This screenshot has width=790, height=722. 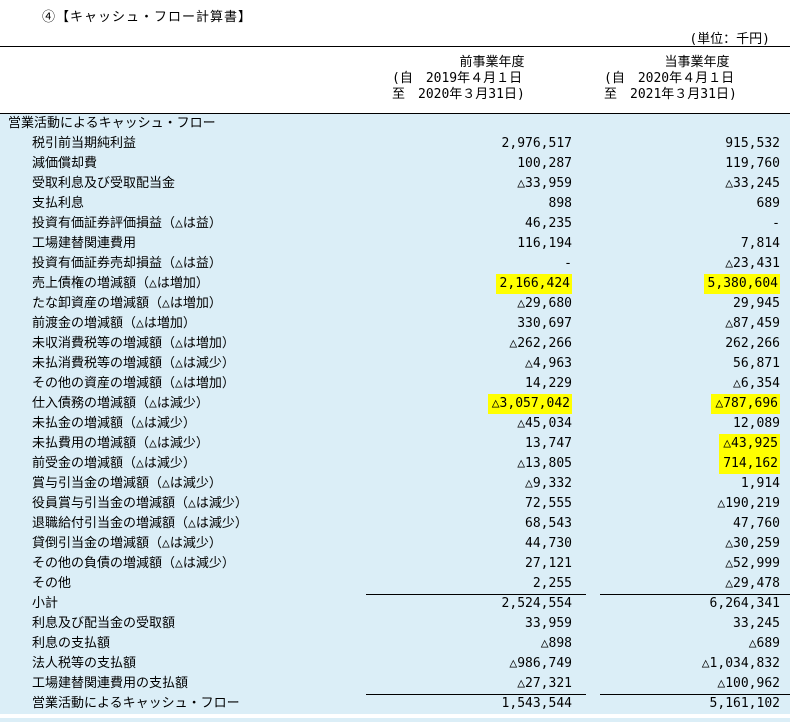 I want to click on curr-period-to: 至 2021年３月31日), so click(x=670, y=94).